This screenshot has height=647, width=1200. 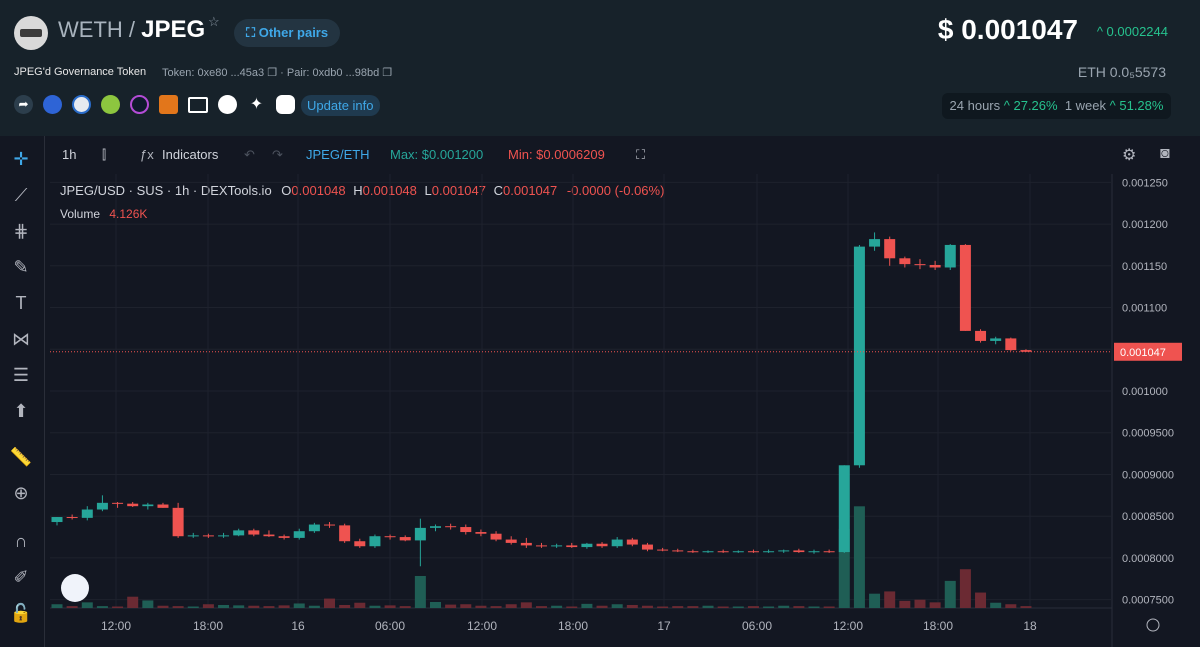 What do you see at coordinates (1148, 351) in the screenshot?
I see `last-price-badge` at bounding box center [1148, 351].